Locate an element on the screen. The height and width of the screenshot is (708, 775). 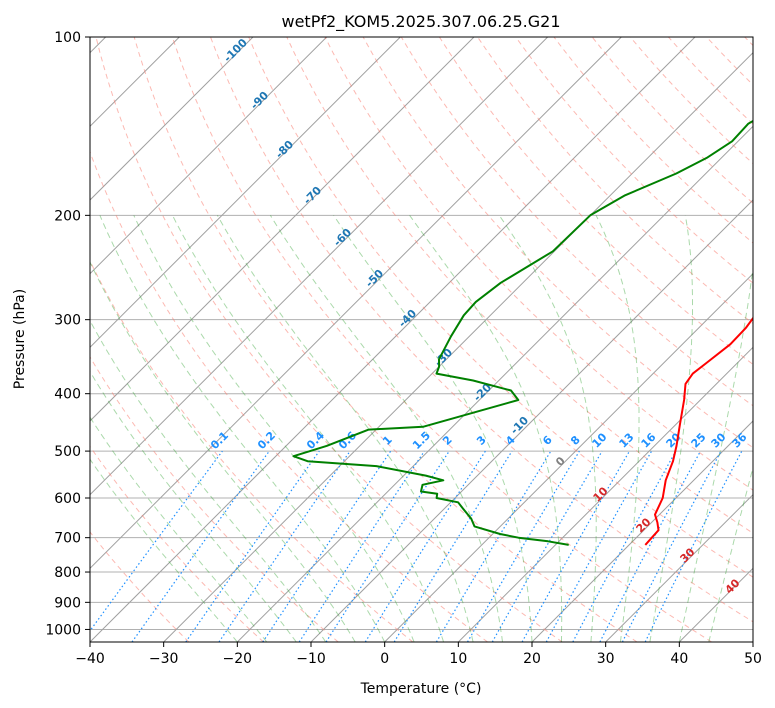
y-axis-title: Pressure (hPa) is located at coordinates (20, 339).